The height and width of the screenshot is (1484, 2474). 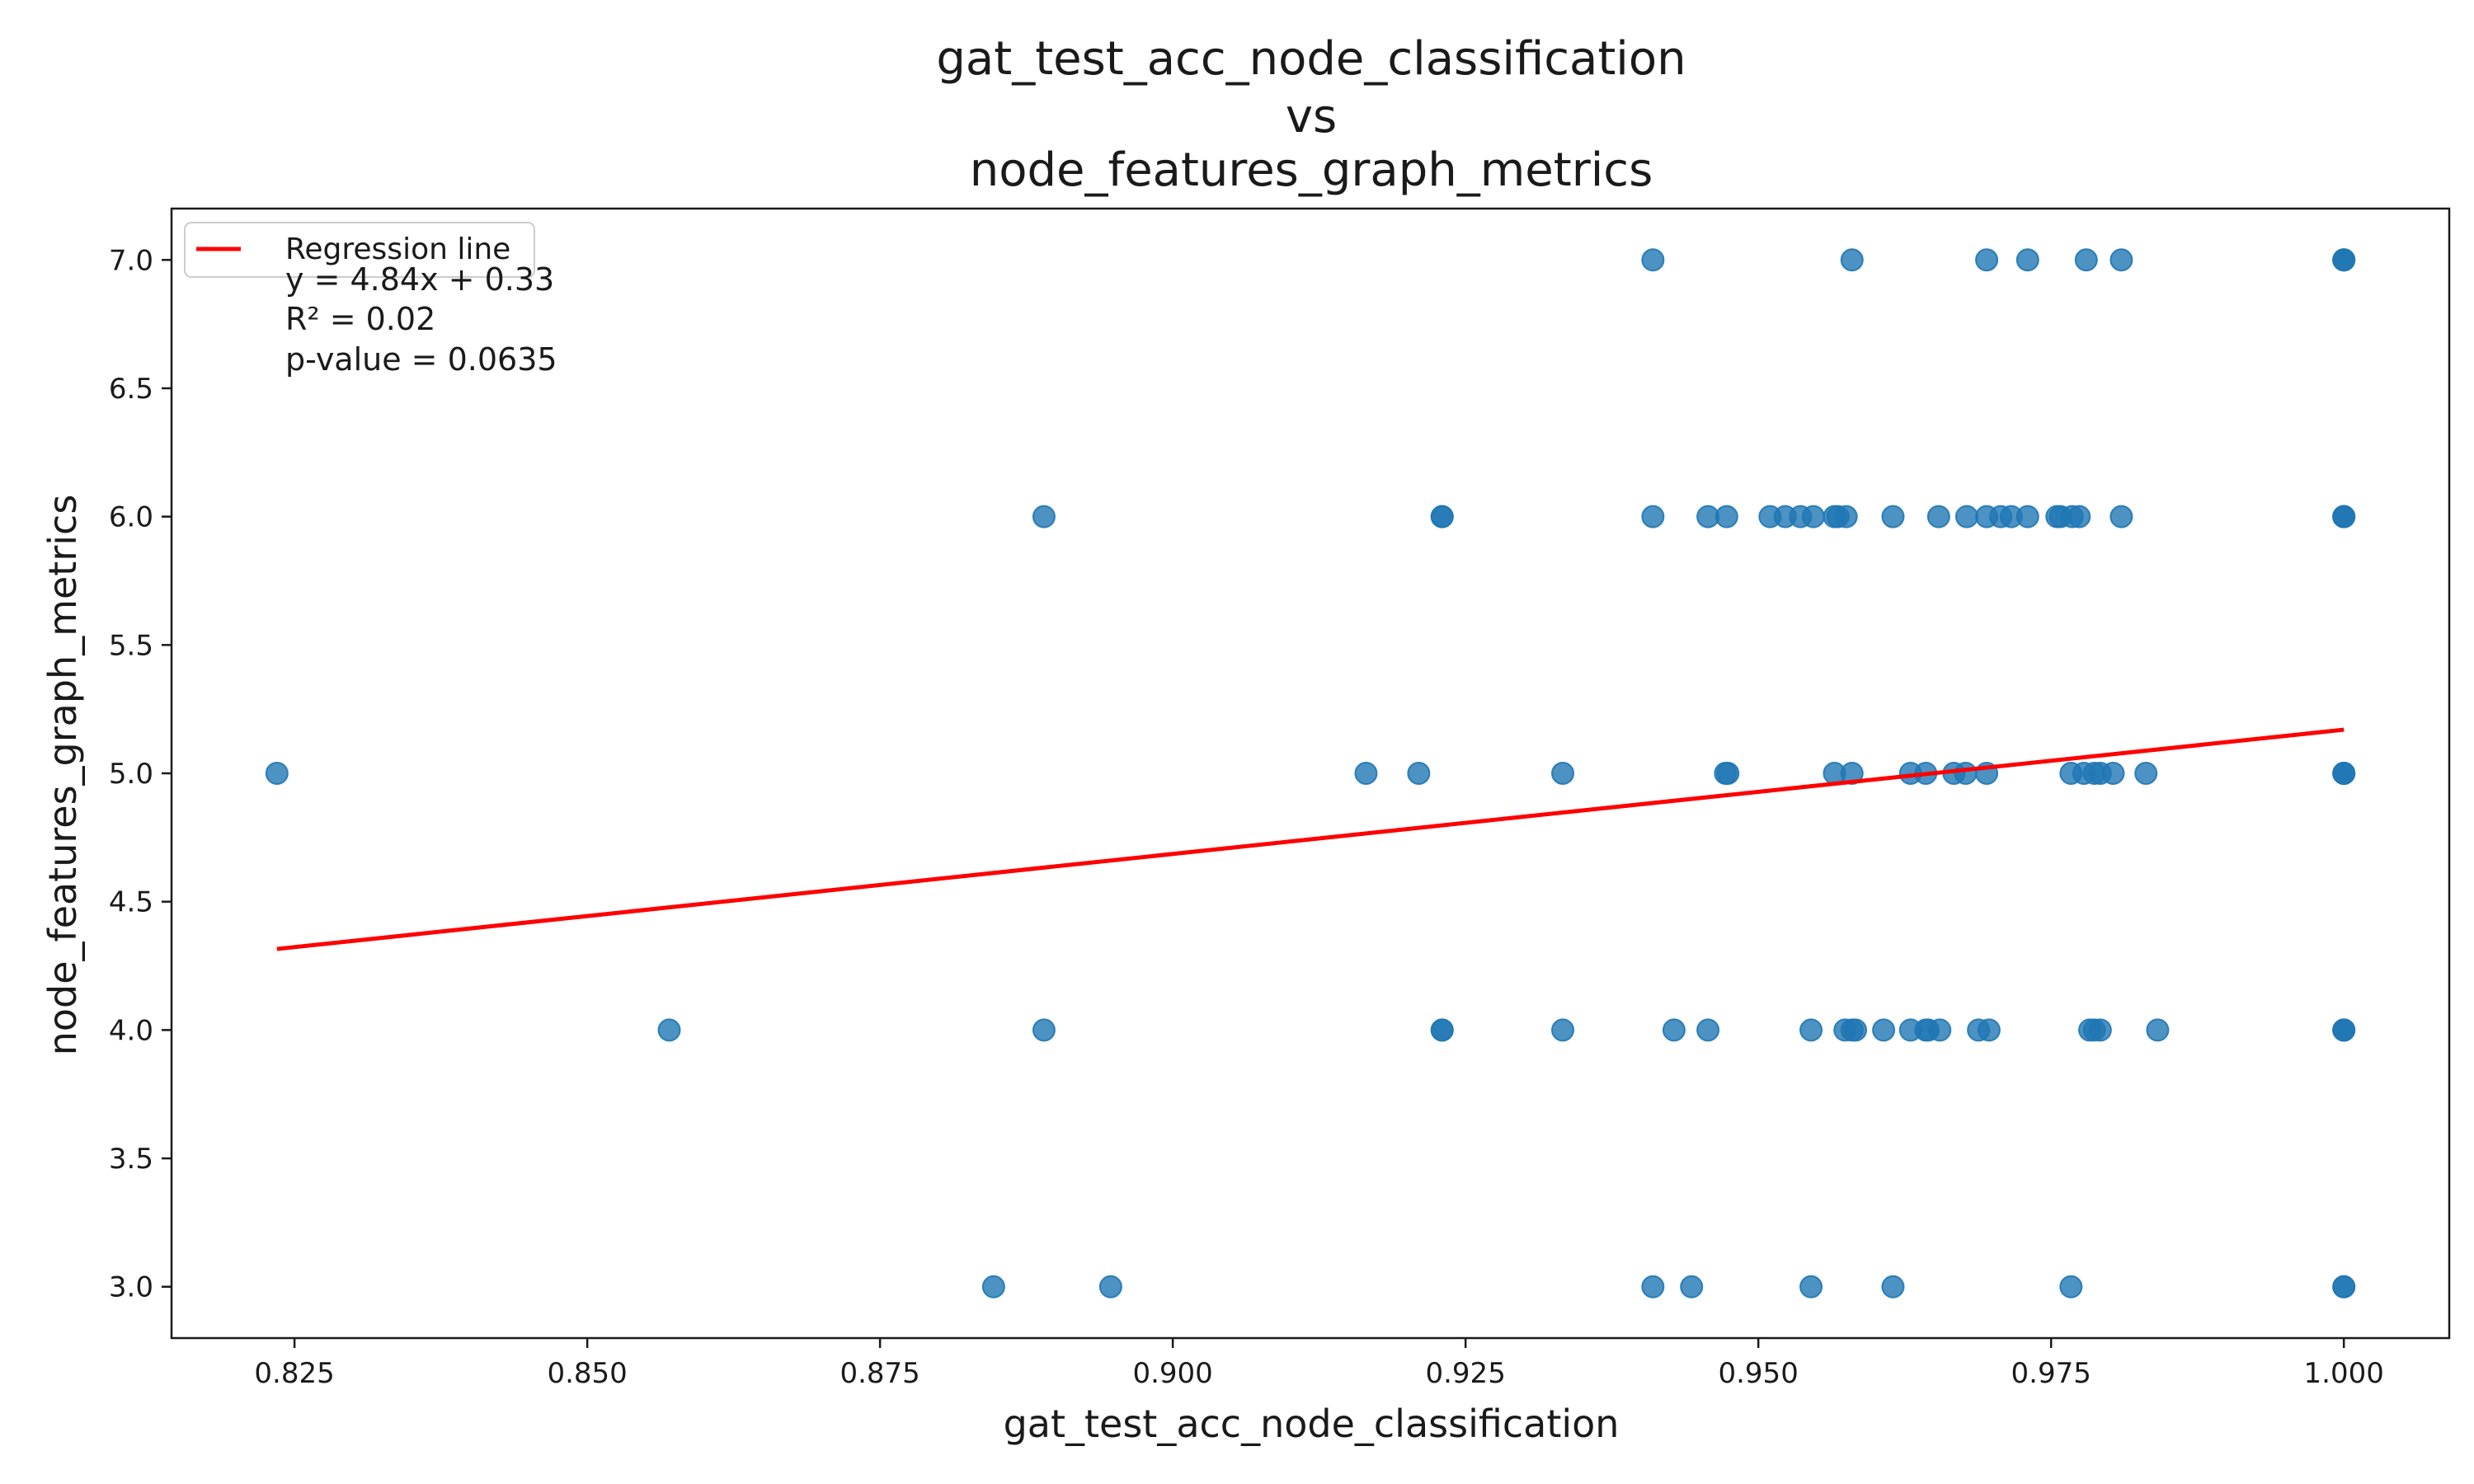 I want to click on r-squared: R² = 0.02, so click(x=360, y=319).